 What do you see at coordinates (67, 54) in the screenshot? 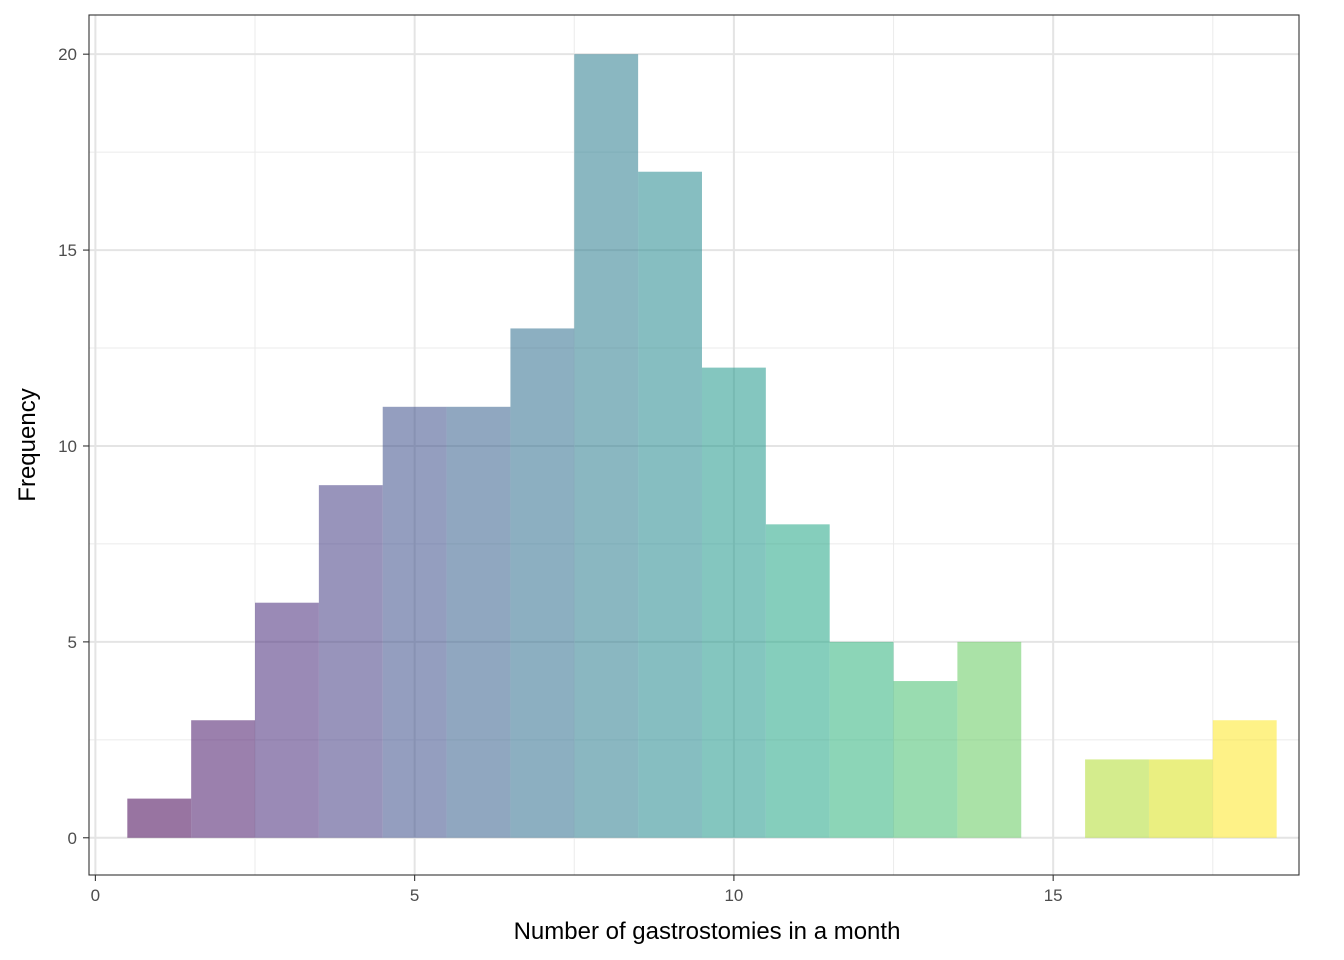
I see `y-tick-label: 20` at bounding box center [67, 54].